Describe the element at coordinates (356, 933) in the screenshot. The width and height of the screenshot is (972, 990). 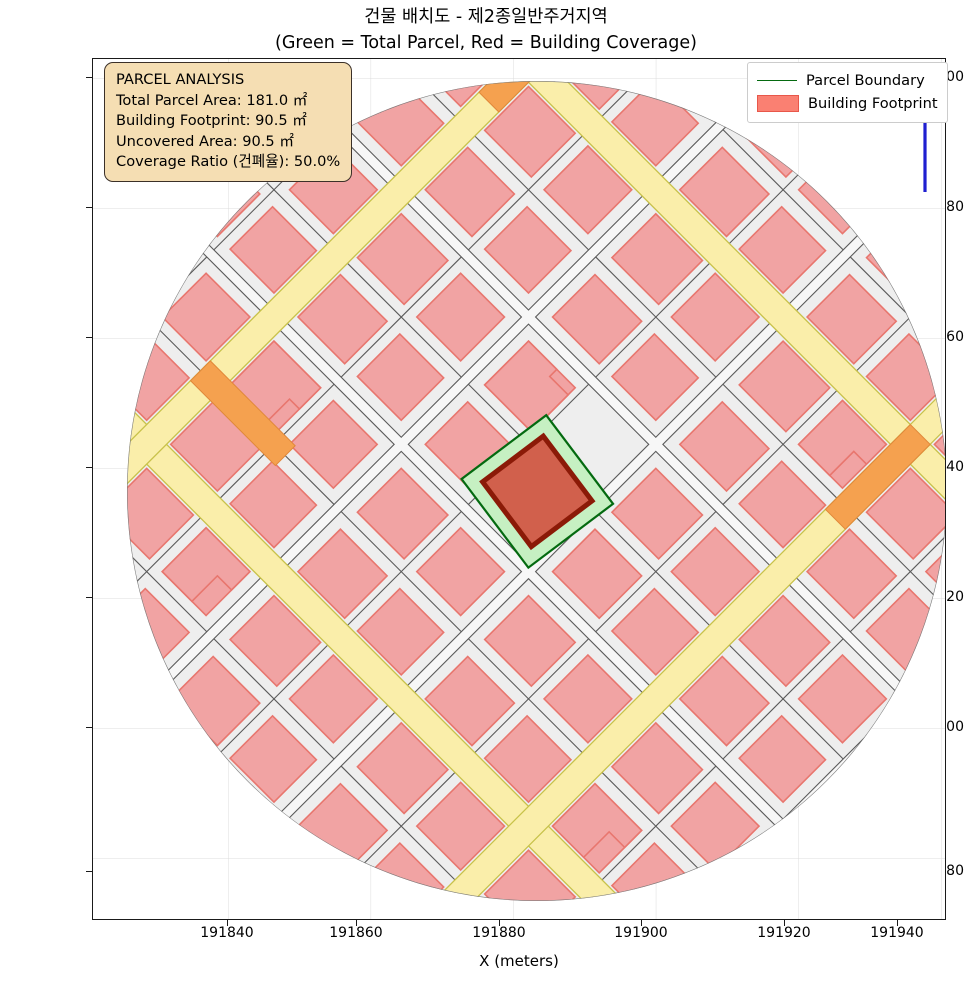
I see `x-tick-label: 191860` at that location.